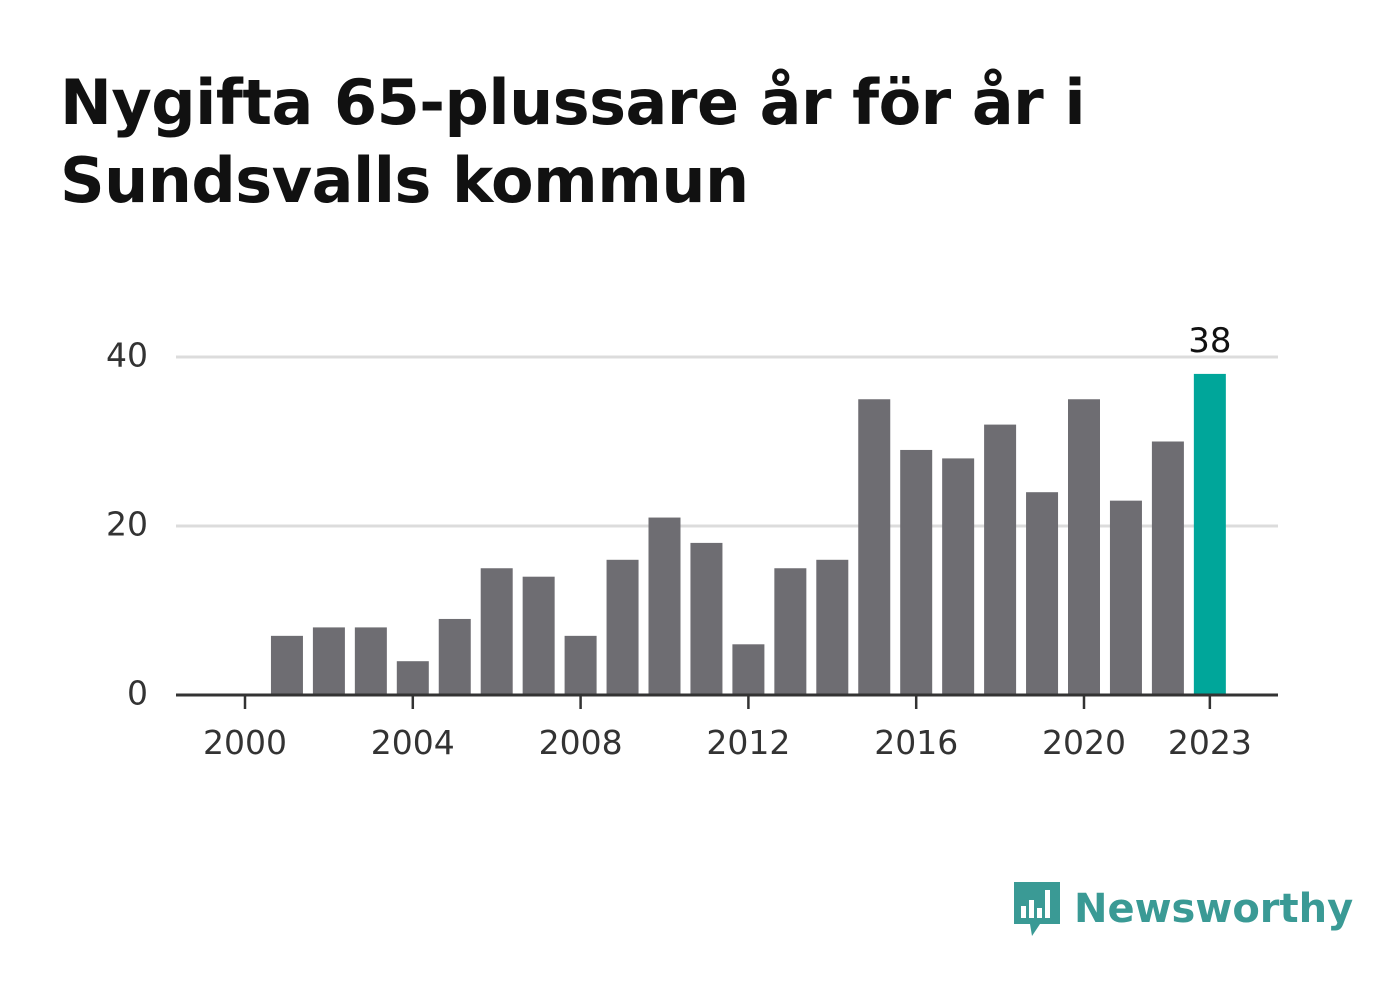 This screenshot has width=1382, height=999. Describe the element at coordinates (127, 355) in the screenshot. I see `y-tick-label: 40` at that location.